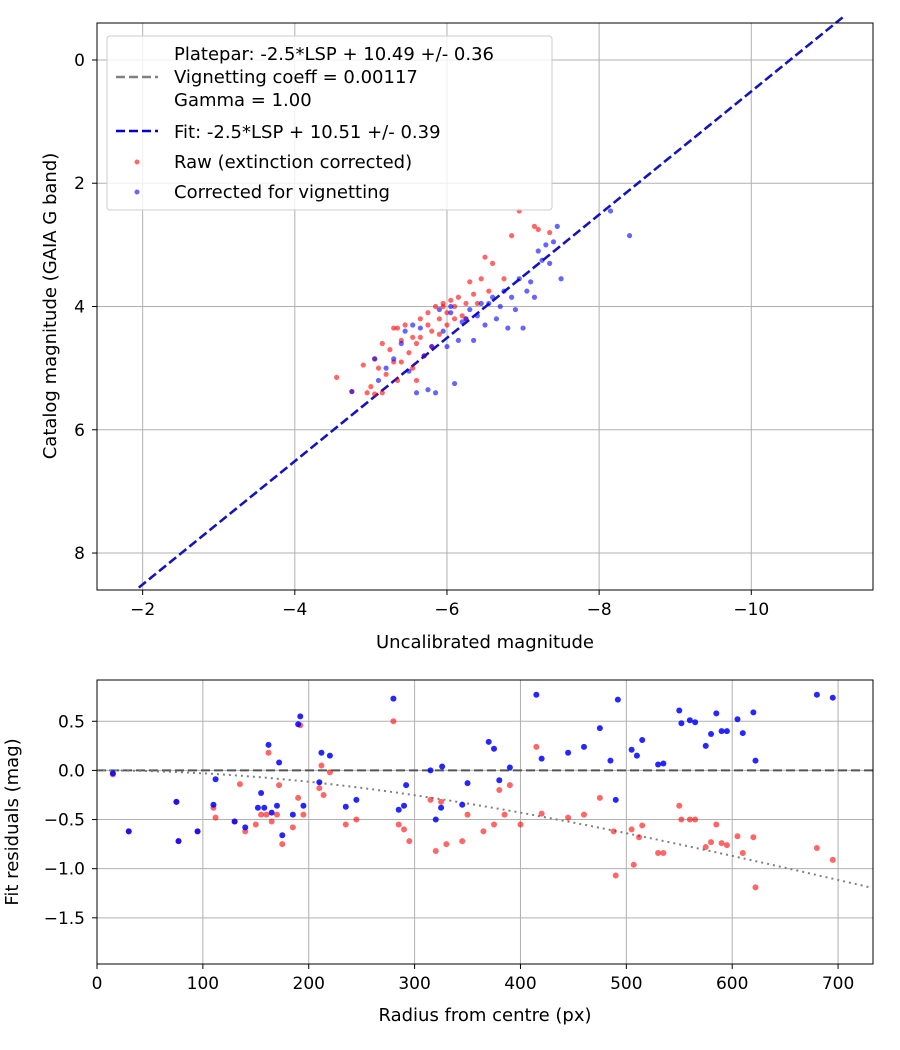 Image resolution: width=900 pixels, height=1050 pixels. I want to click on top-y-tick-label: 6, so click(79, 431).